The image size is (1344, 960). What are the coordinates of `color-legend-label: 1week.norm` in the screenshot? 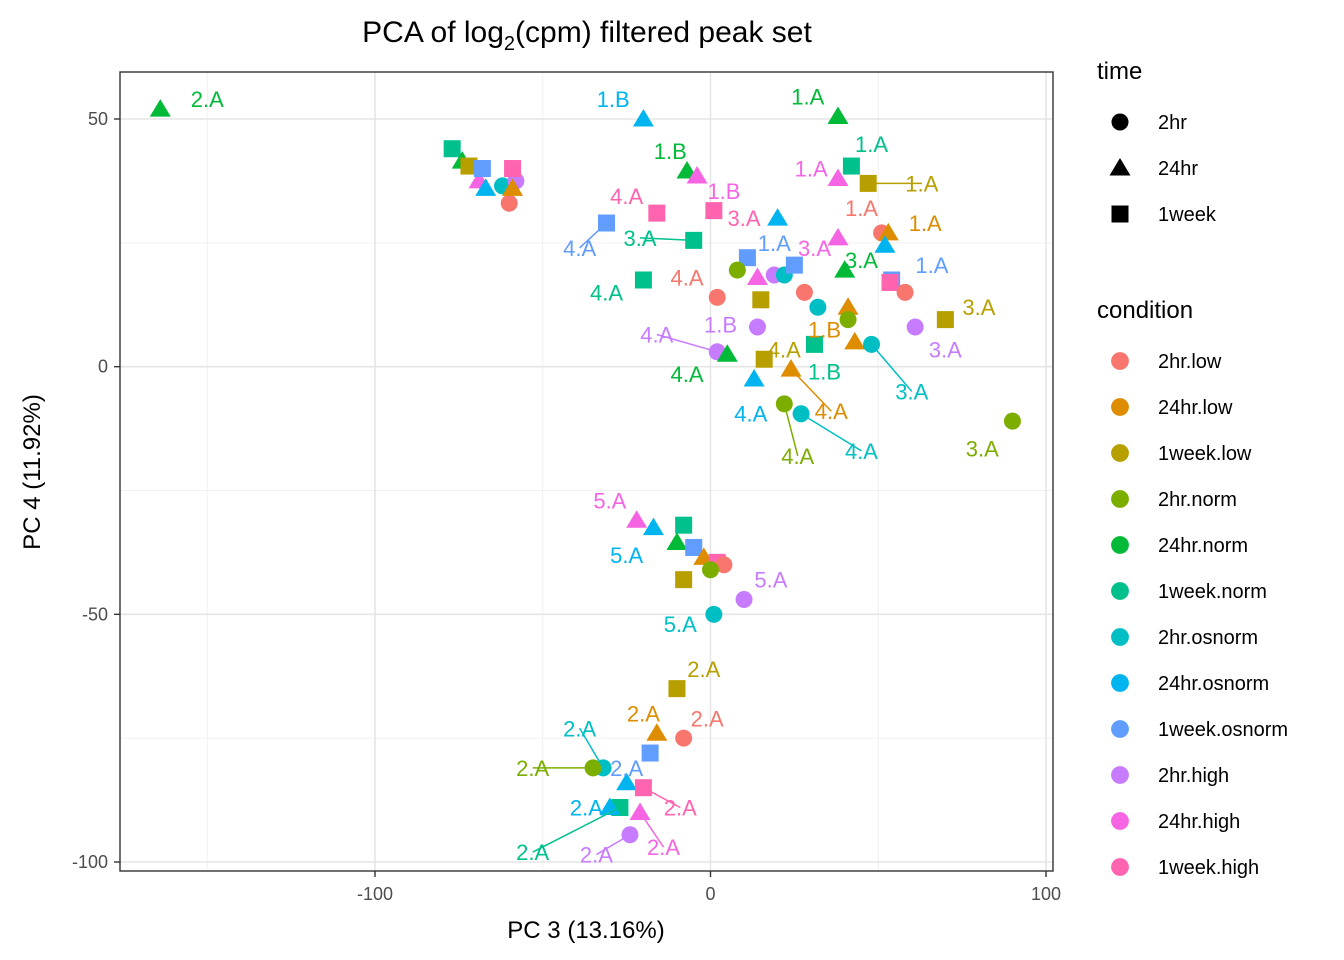 It's located at (1212, 592).